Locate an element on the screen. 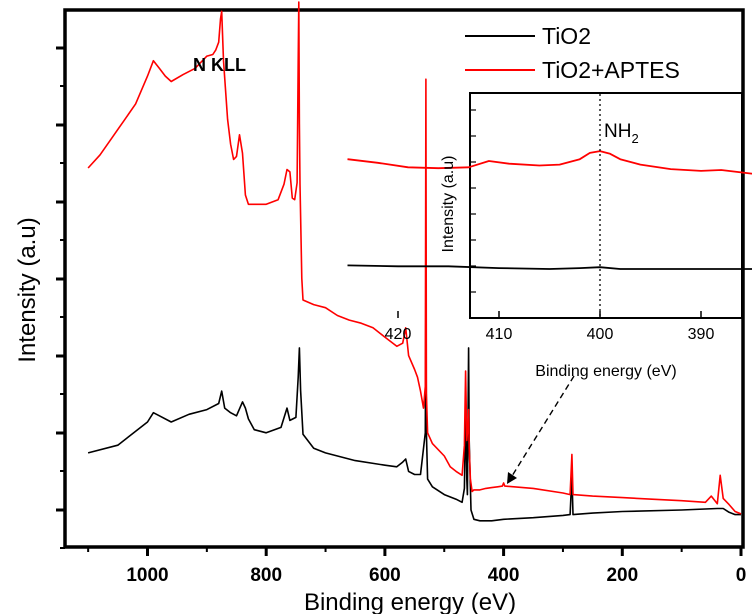 Image resolution: width=752 pixels, height=614 pixels. legend: TiO2 TiO2+APTES is located at coordinates (572, 53).